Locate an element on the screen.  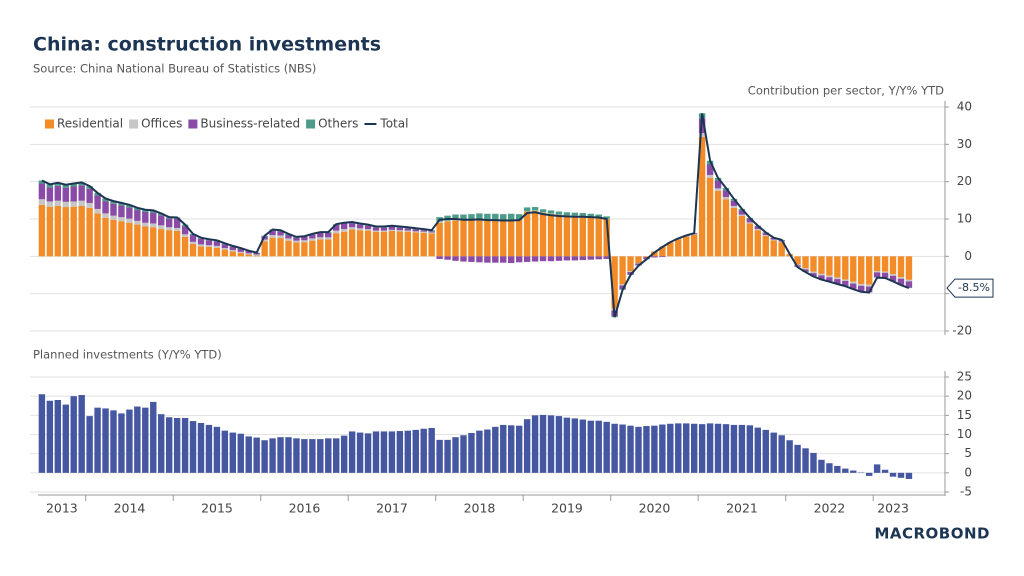
x-tick-label: 2016 is located at coordinates (305, 508).